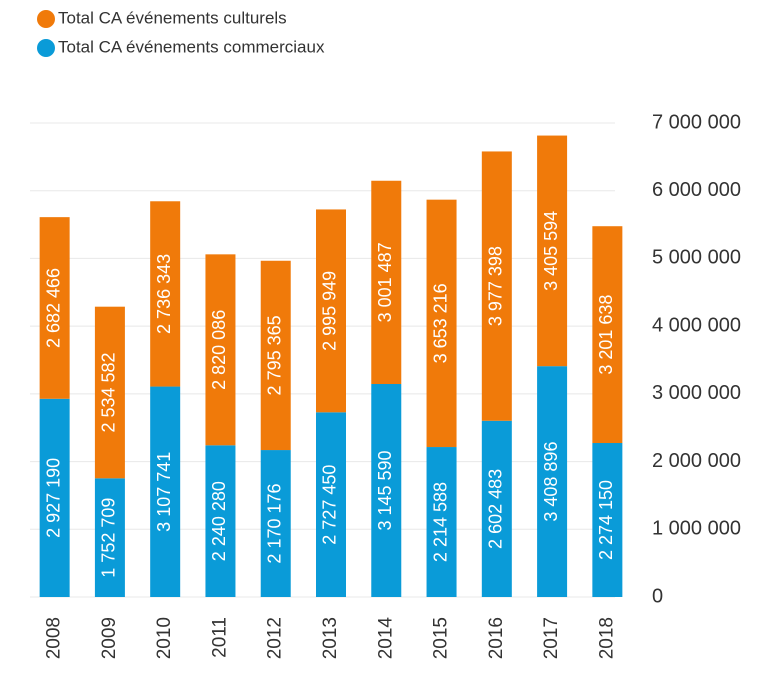 This screenshot has height=680, width=761. Describe the element at coordinates (696, 461) in the screenshot. I see `y-tick-label: 2 000 000` at that location.